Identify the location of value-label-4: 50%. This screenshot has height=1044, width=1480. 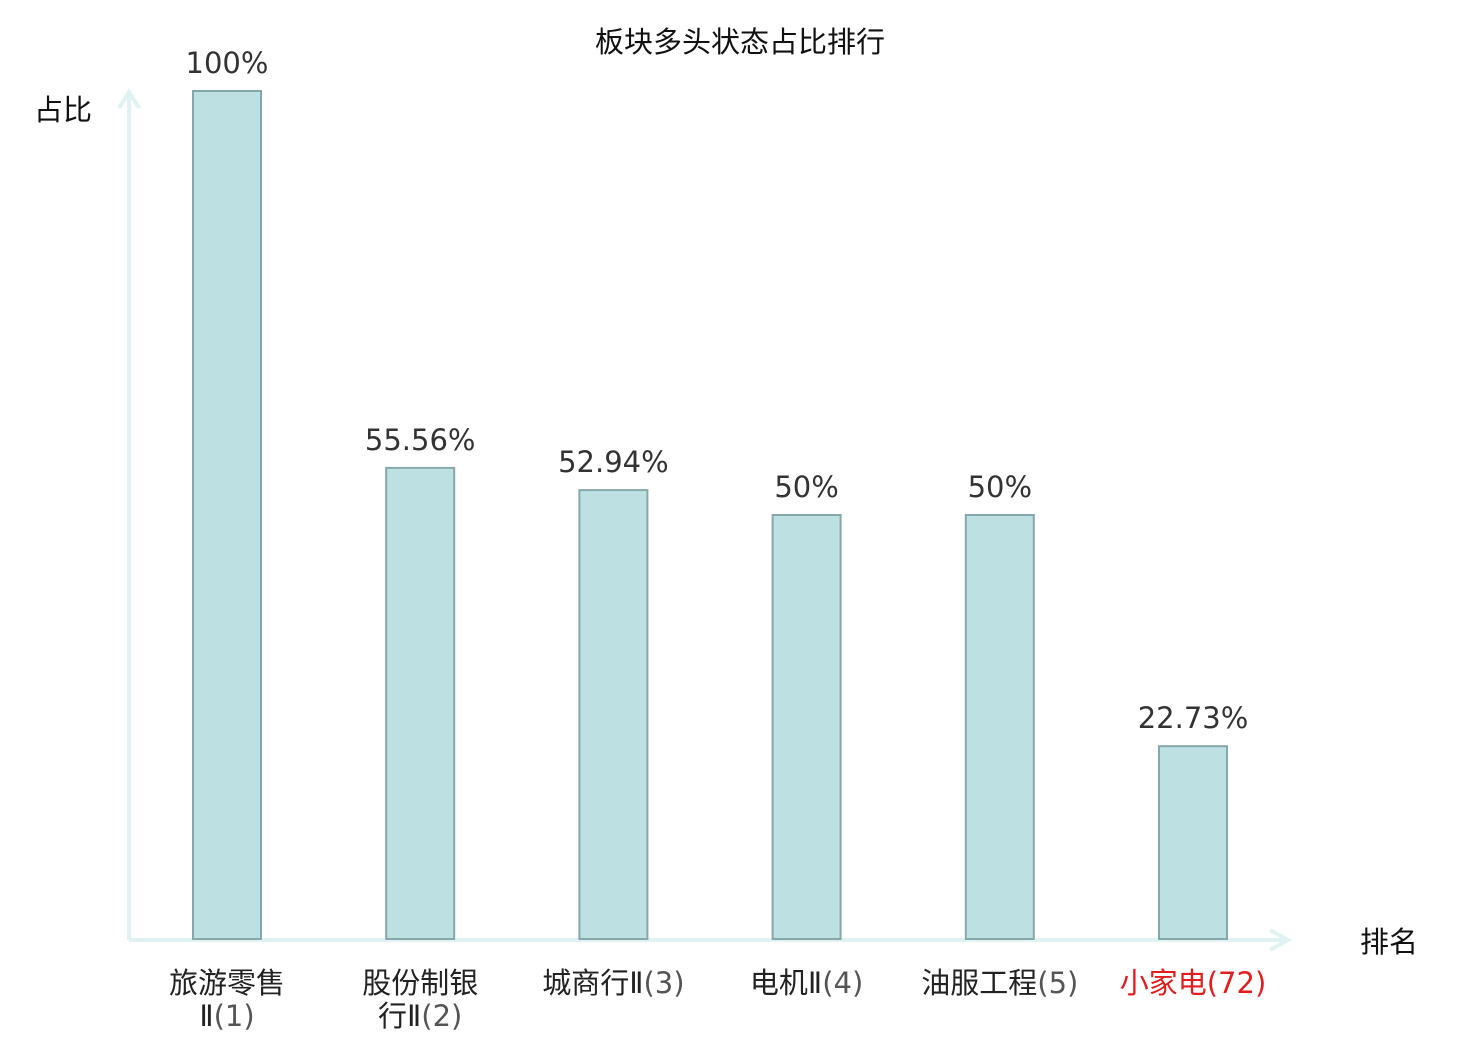
(806, 487).